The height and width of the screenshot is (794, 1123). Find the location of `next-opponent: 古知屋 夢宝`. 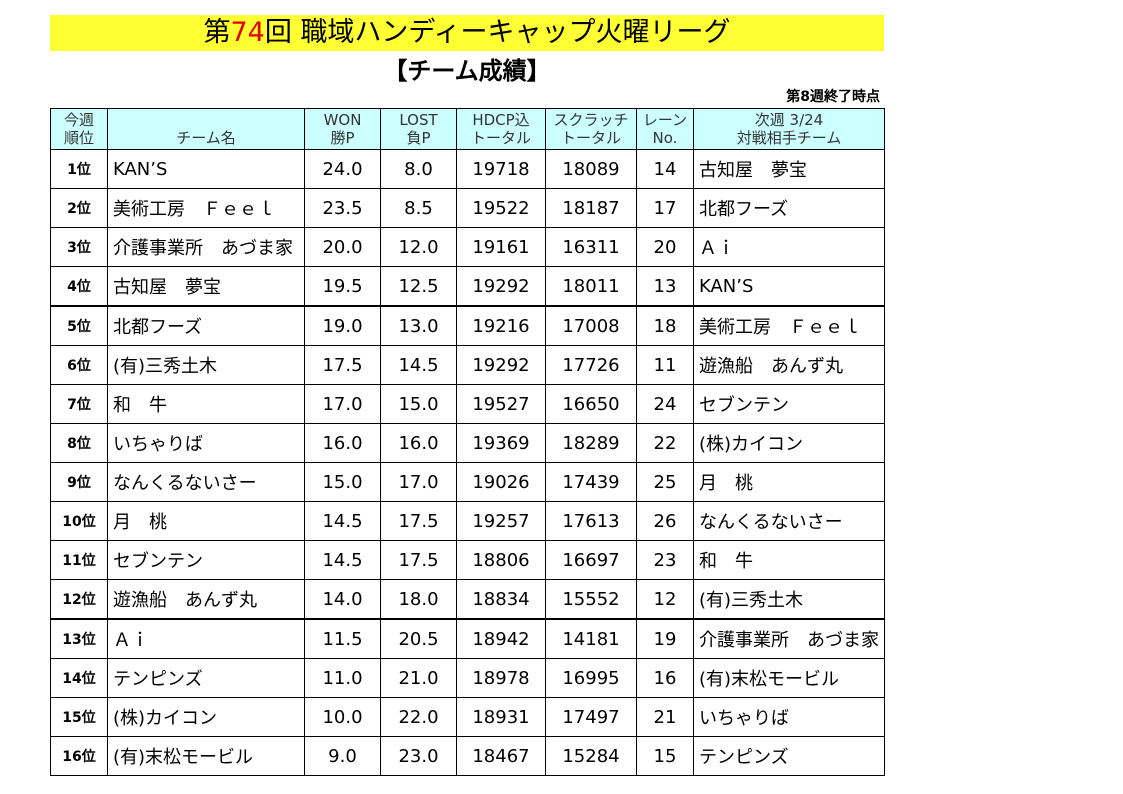

next-opponent: 古知屋 夢宝 is located at coordinates (789, 169).